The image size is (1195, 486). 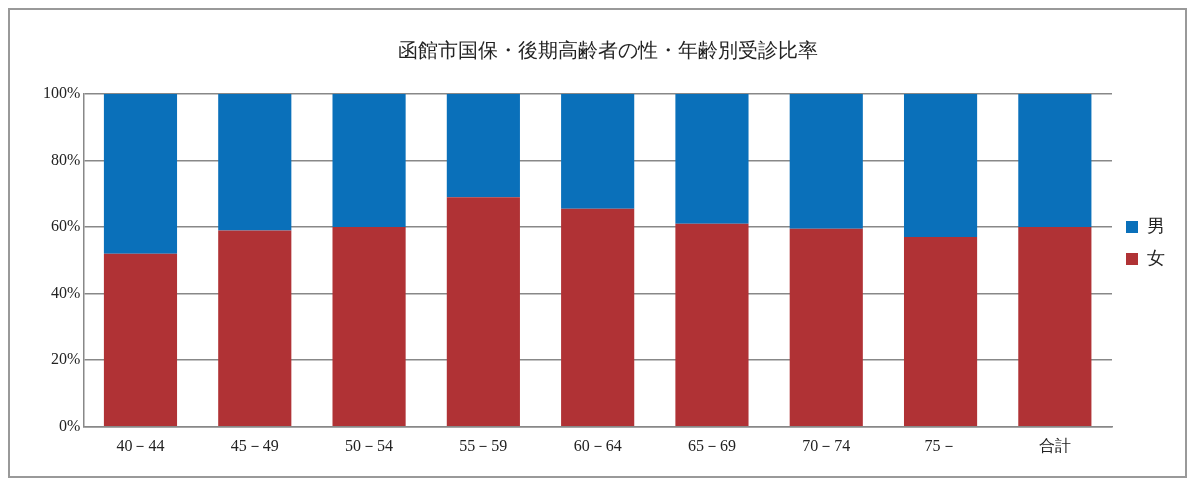 What do you see at coordinates (369, 445) in the screenshot?
I see `x-tick-label: 50－54` at bounding box center [369, 445].